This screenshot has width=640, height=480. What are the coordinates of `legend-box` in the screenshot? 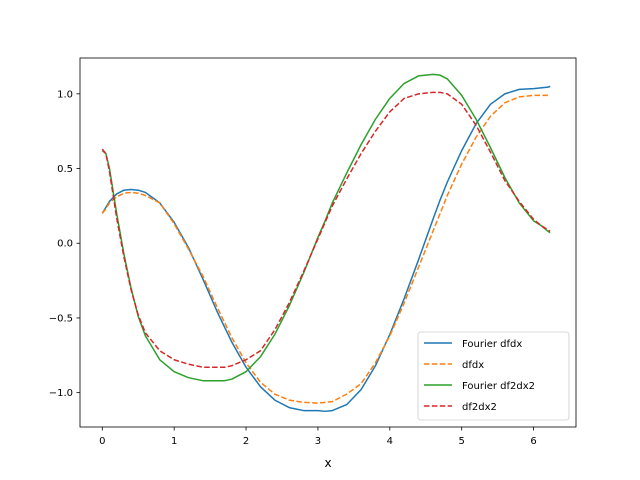 It's located at (493, 376).